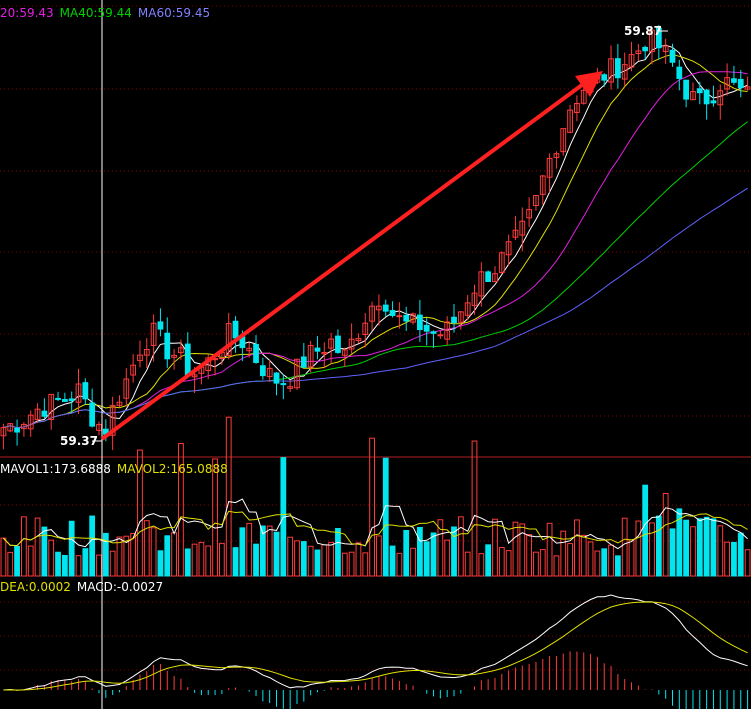 The width and height of the screenshot is (751, 709). Describe the element at coordinates (643, 31) in the screenshot. I see `high-price-label: 59.87` at that location.